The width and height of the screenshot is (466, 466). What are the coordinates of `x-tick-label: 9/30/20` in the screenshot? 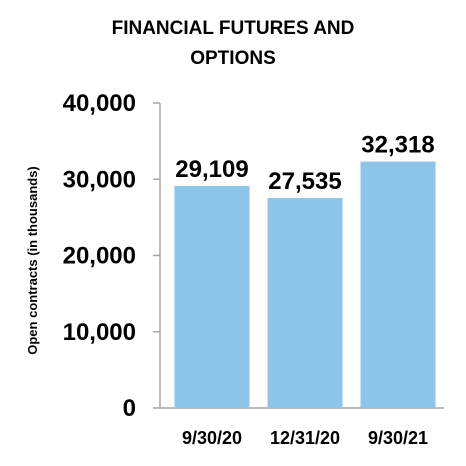 It's located at (212, 438).